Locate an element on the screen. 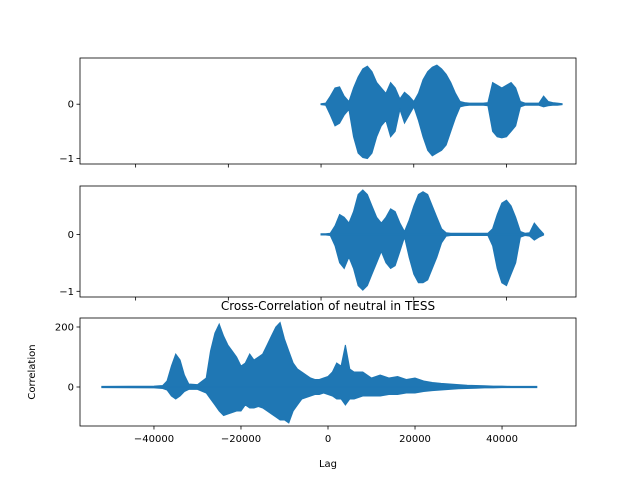 The width and height of the screenshot is (640, 480). subplot-3-plot-body is located at coordinates (319, 372).